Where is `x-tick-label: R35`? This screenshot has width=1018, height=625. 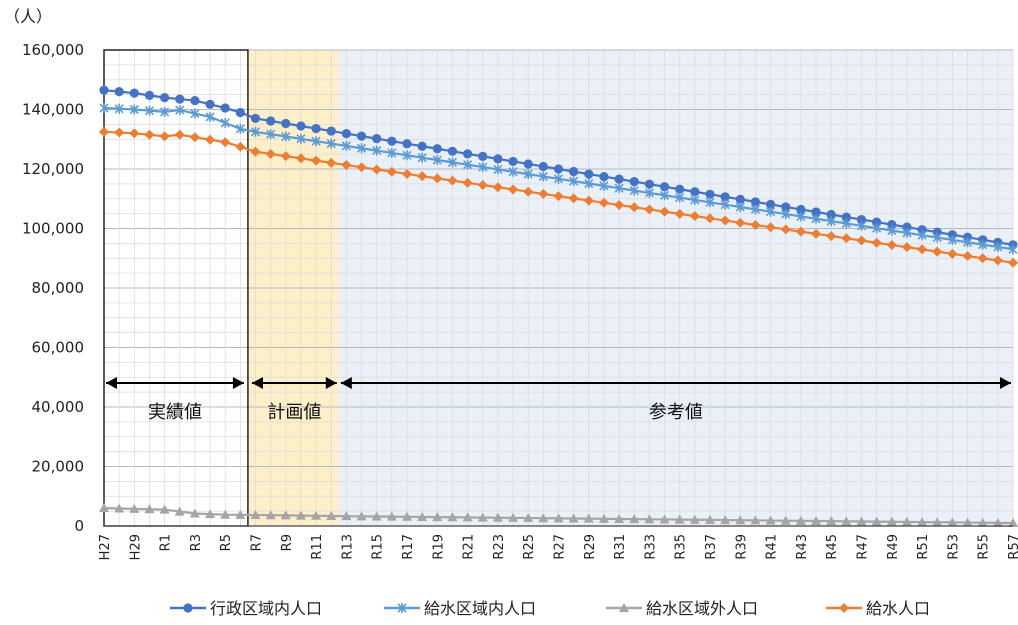
x-tick-label: R35 is located at coordinates (681, 547).